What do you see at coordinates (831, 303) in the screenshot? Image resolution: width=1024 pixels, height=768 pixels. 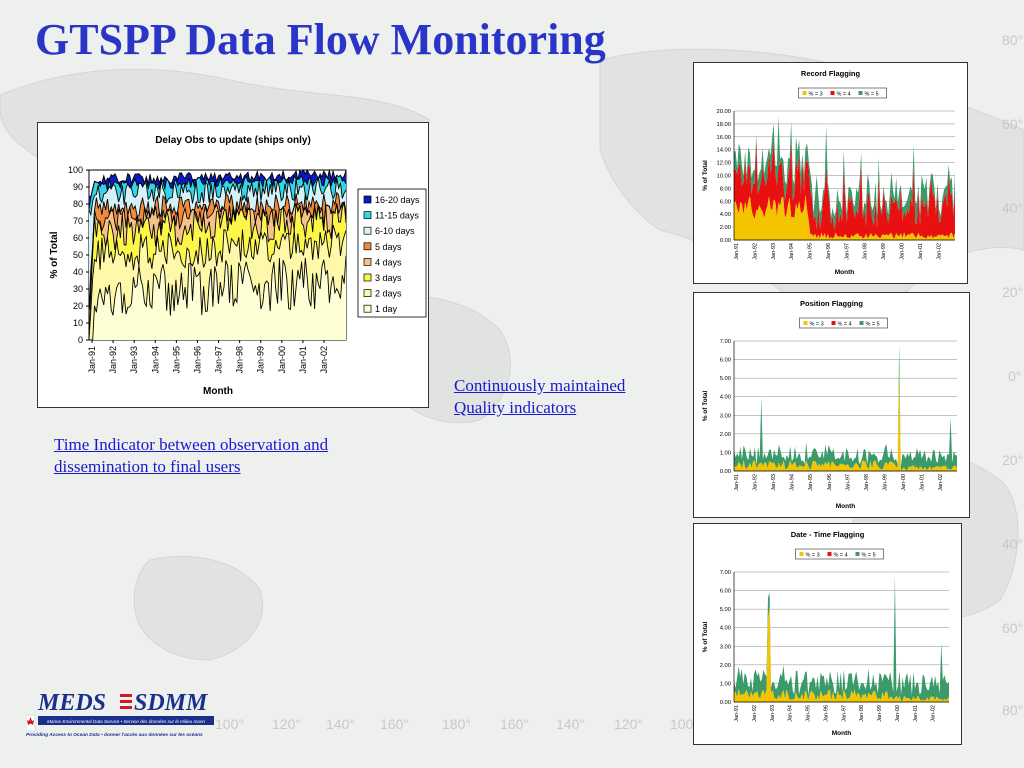 I see `chart-title: Position Flagging` at bounding box center [831, 303].